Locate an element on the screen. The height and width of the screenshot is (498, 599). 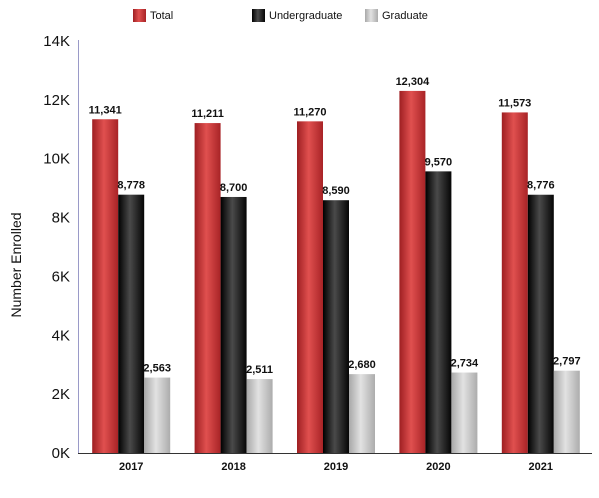
bar-total-2020 is located at coordinates (412, 271).